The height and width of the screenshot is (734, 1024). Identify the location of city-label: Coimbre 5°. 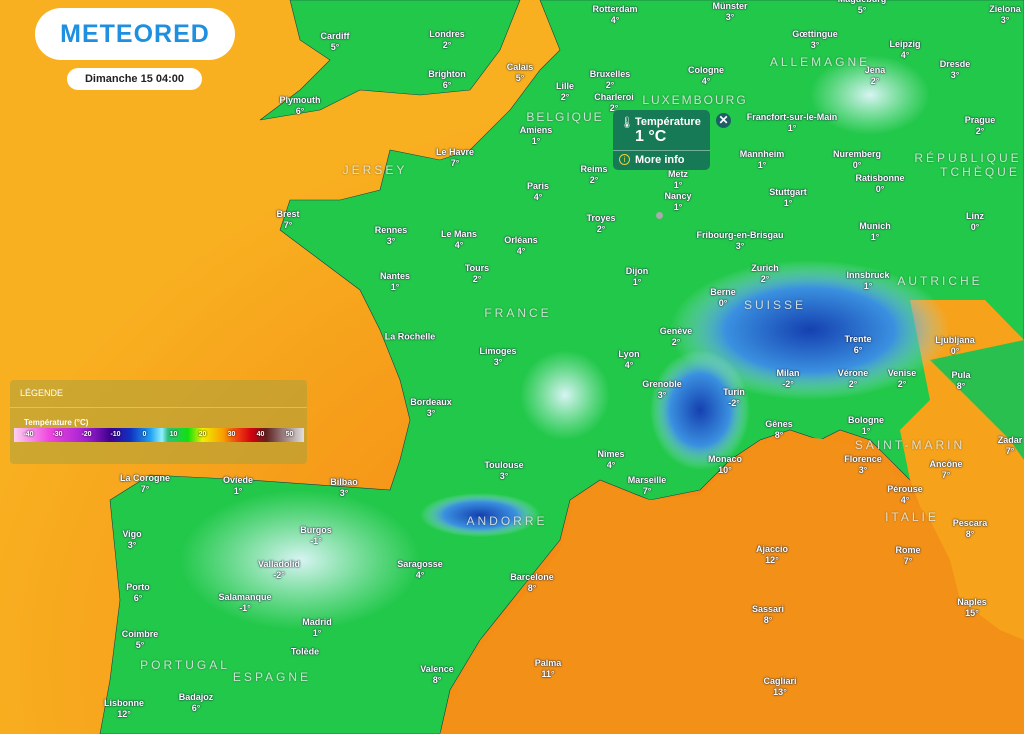
(140, 640).